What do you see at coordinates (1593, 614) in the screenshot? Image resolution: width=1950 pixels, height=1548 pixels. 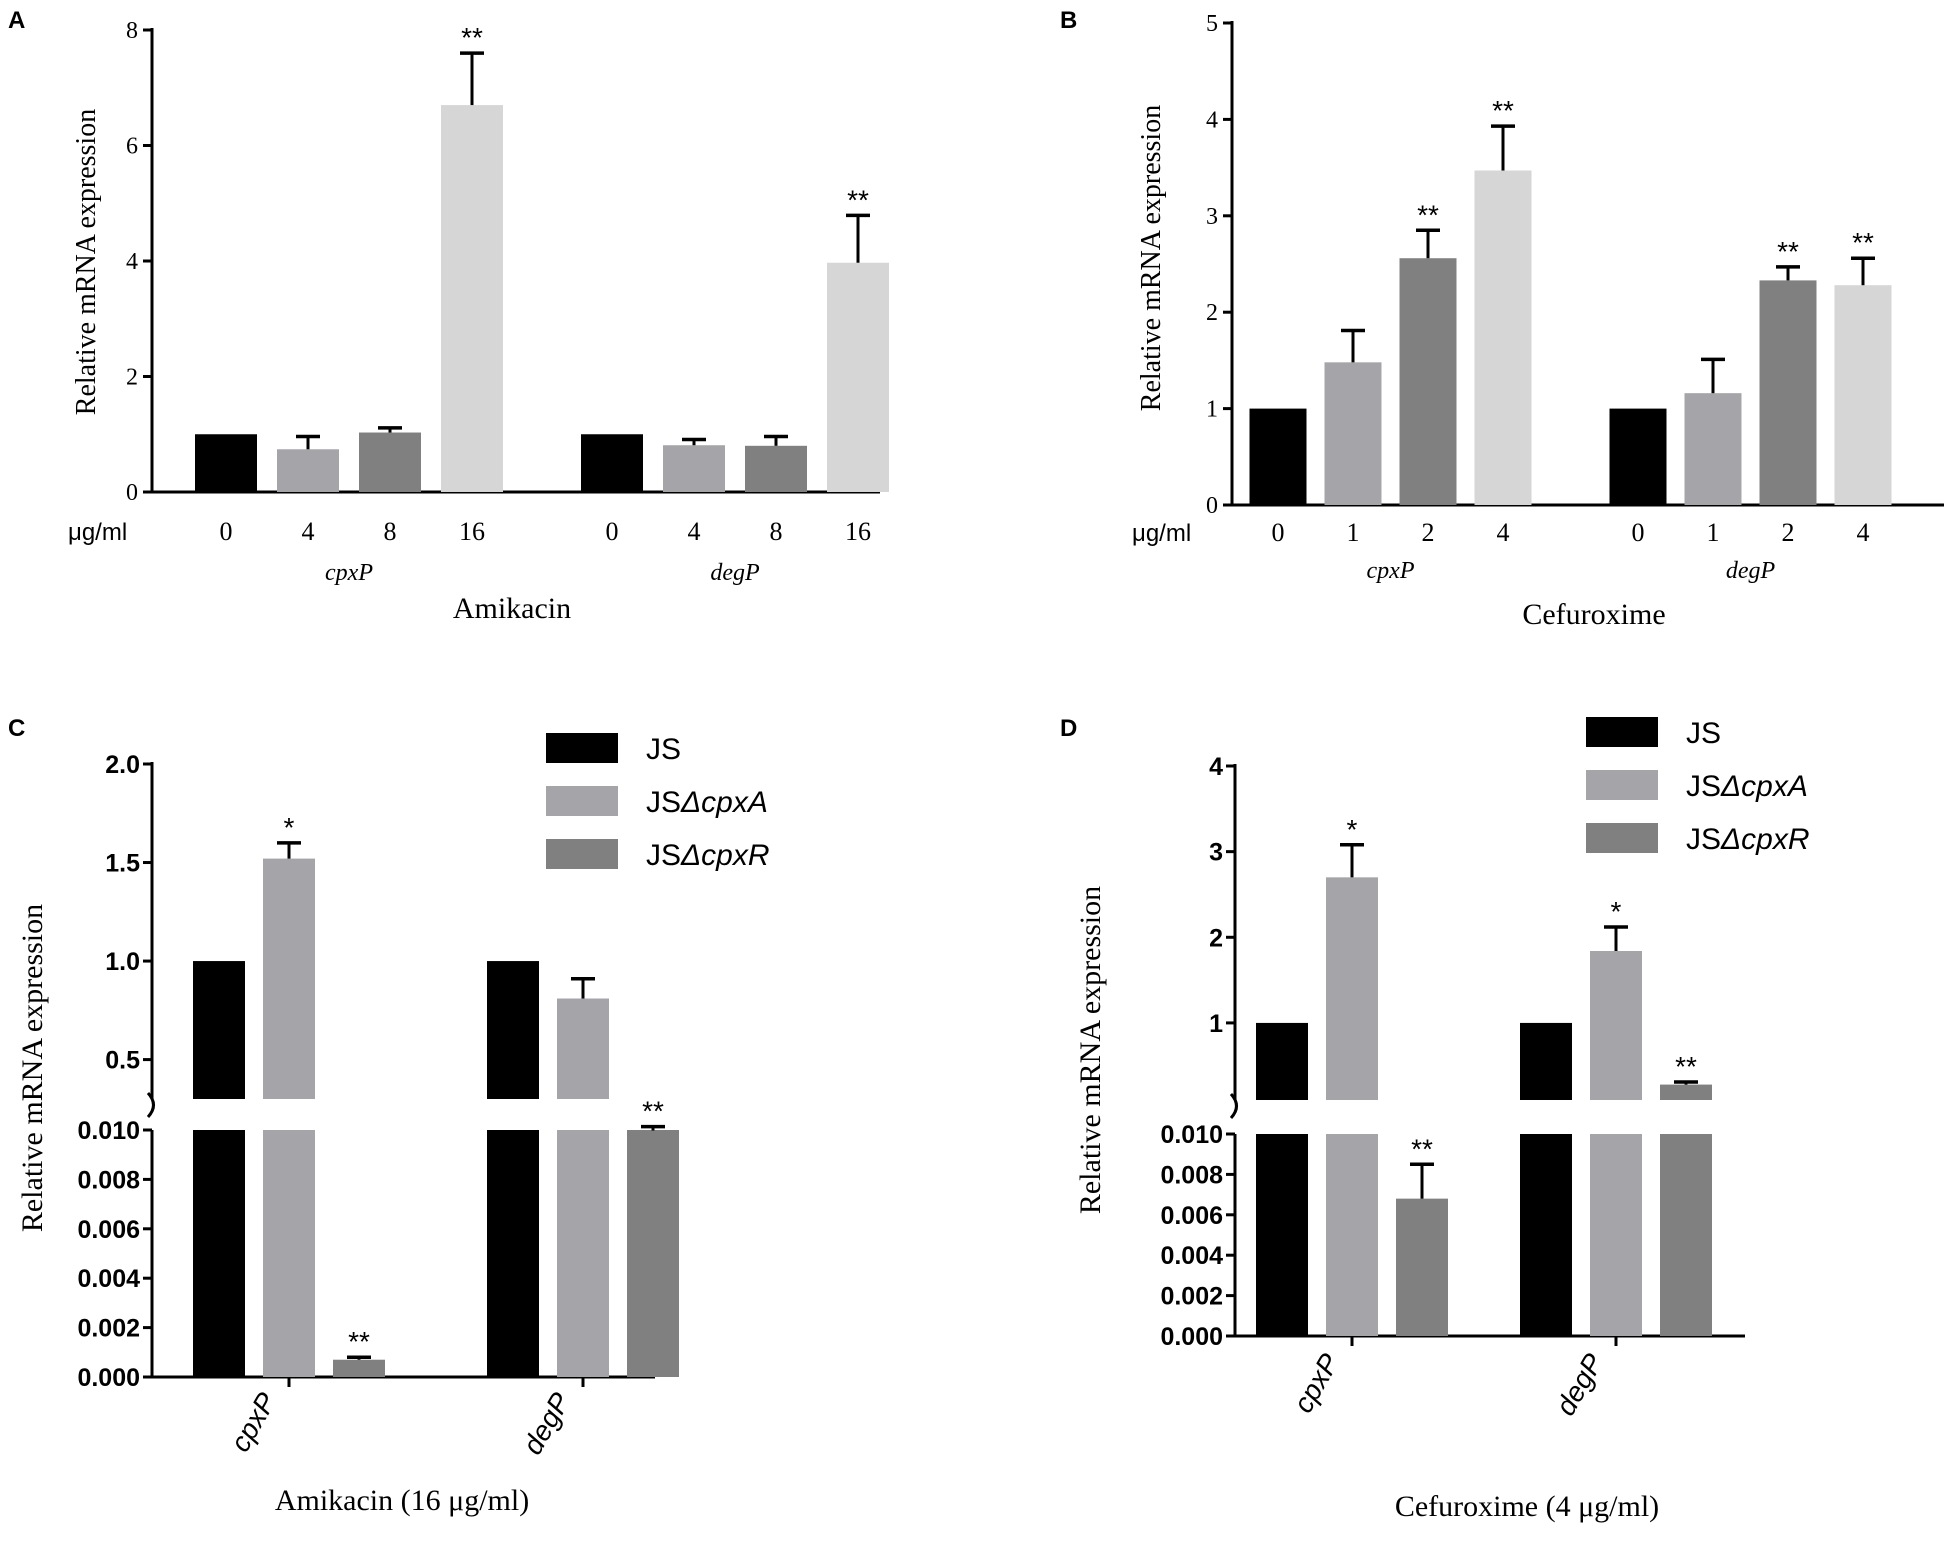 I see `x-axis-title: Cefuroxime` at bounding box center [1593, 614].